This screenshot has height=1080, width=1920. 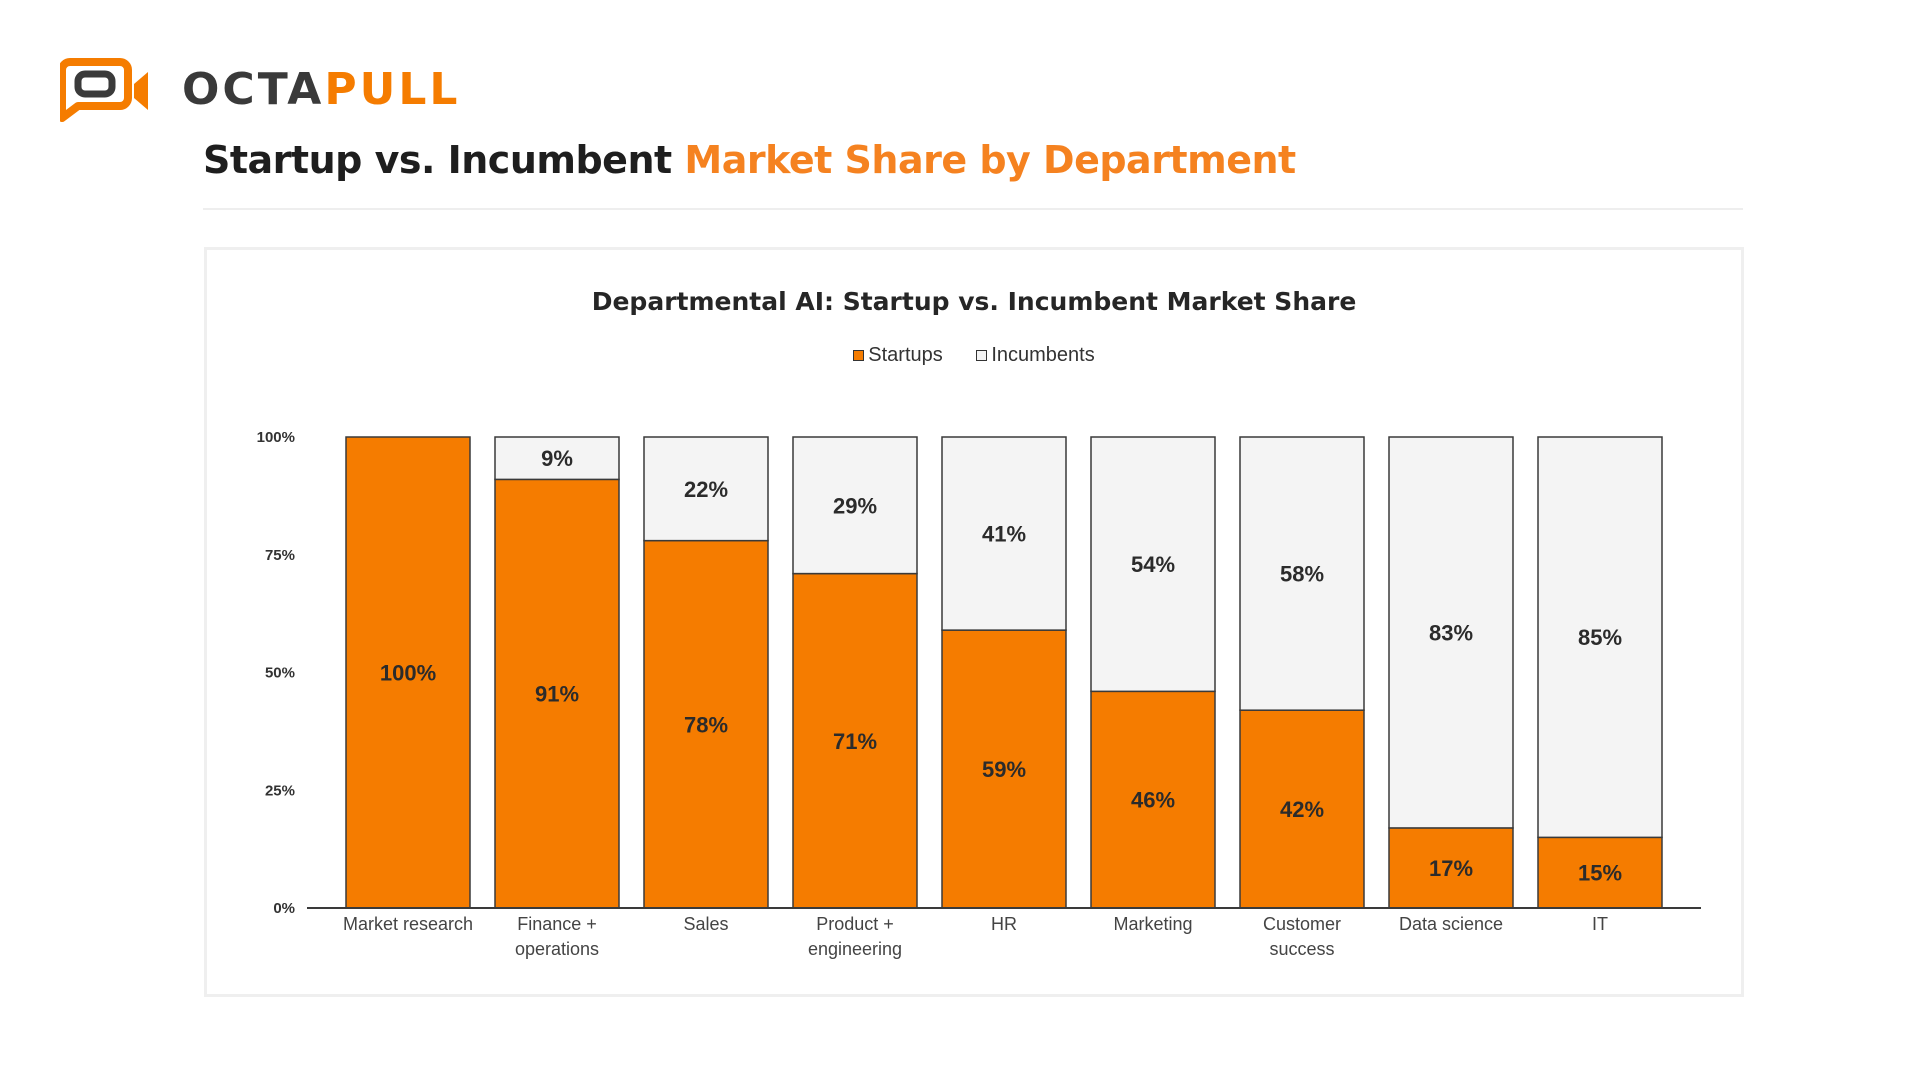 What do you see at coordinates (855, 949) in the screenshot?
I see `x-tick-label: engineering` at bounding box center [855, 949].